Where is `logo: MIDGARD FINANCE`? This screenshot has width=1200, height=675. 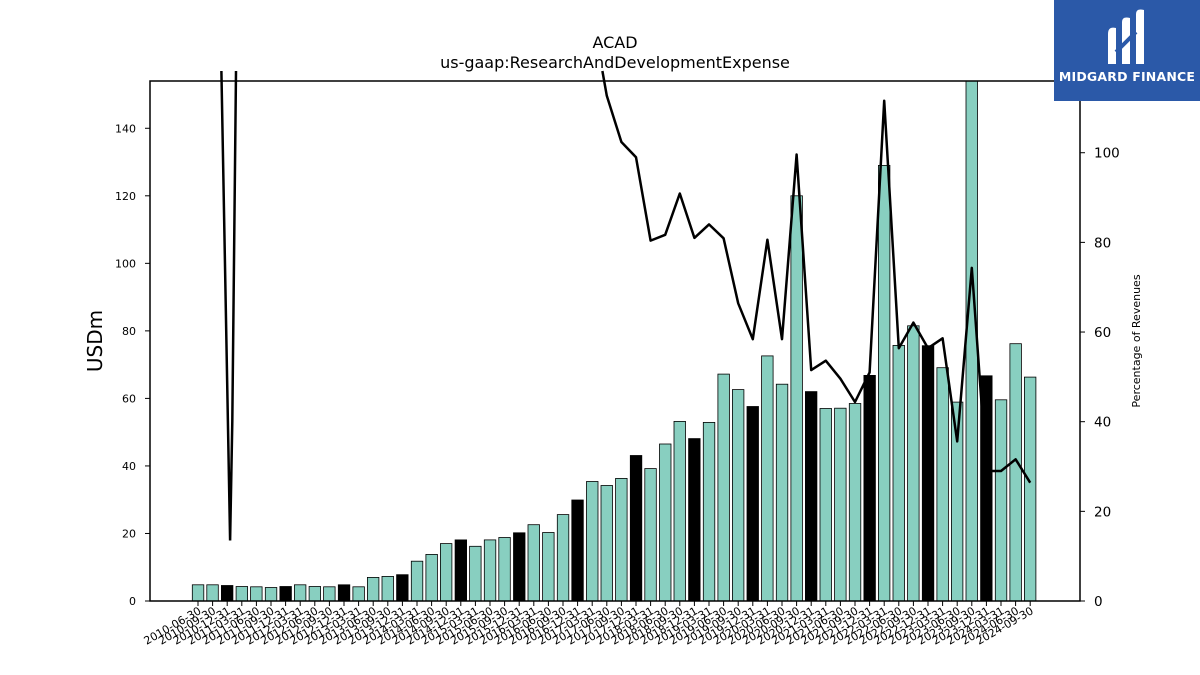
logo: MIDGARD FINANCE is located at coordinates (1127, 50).